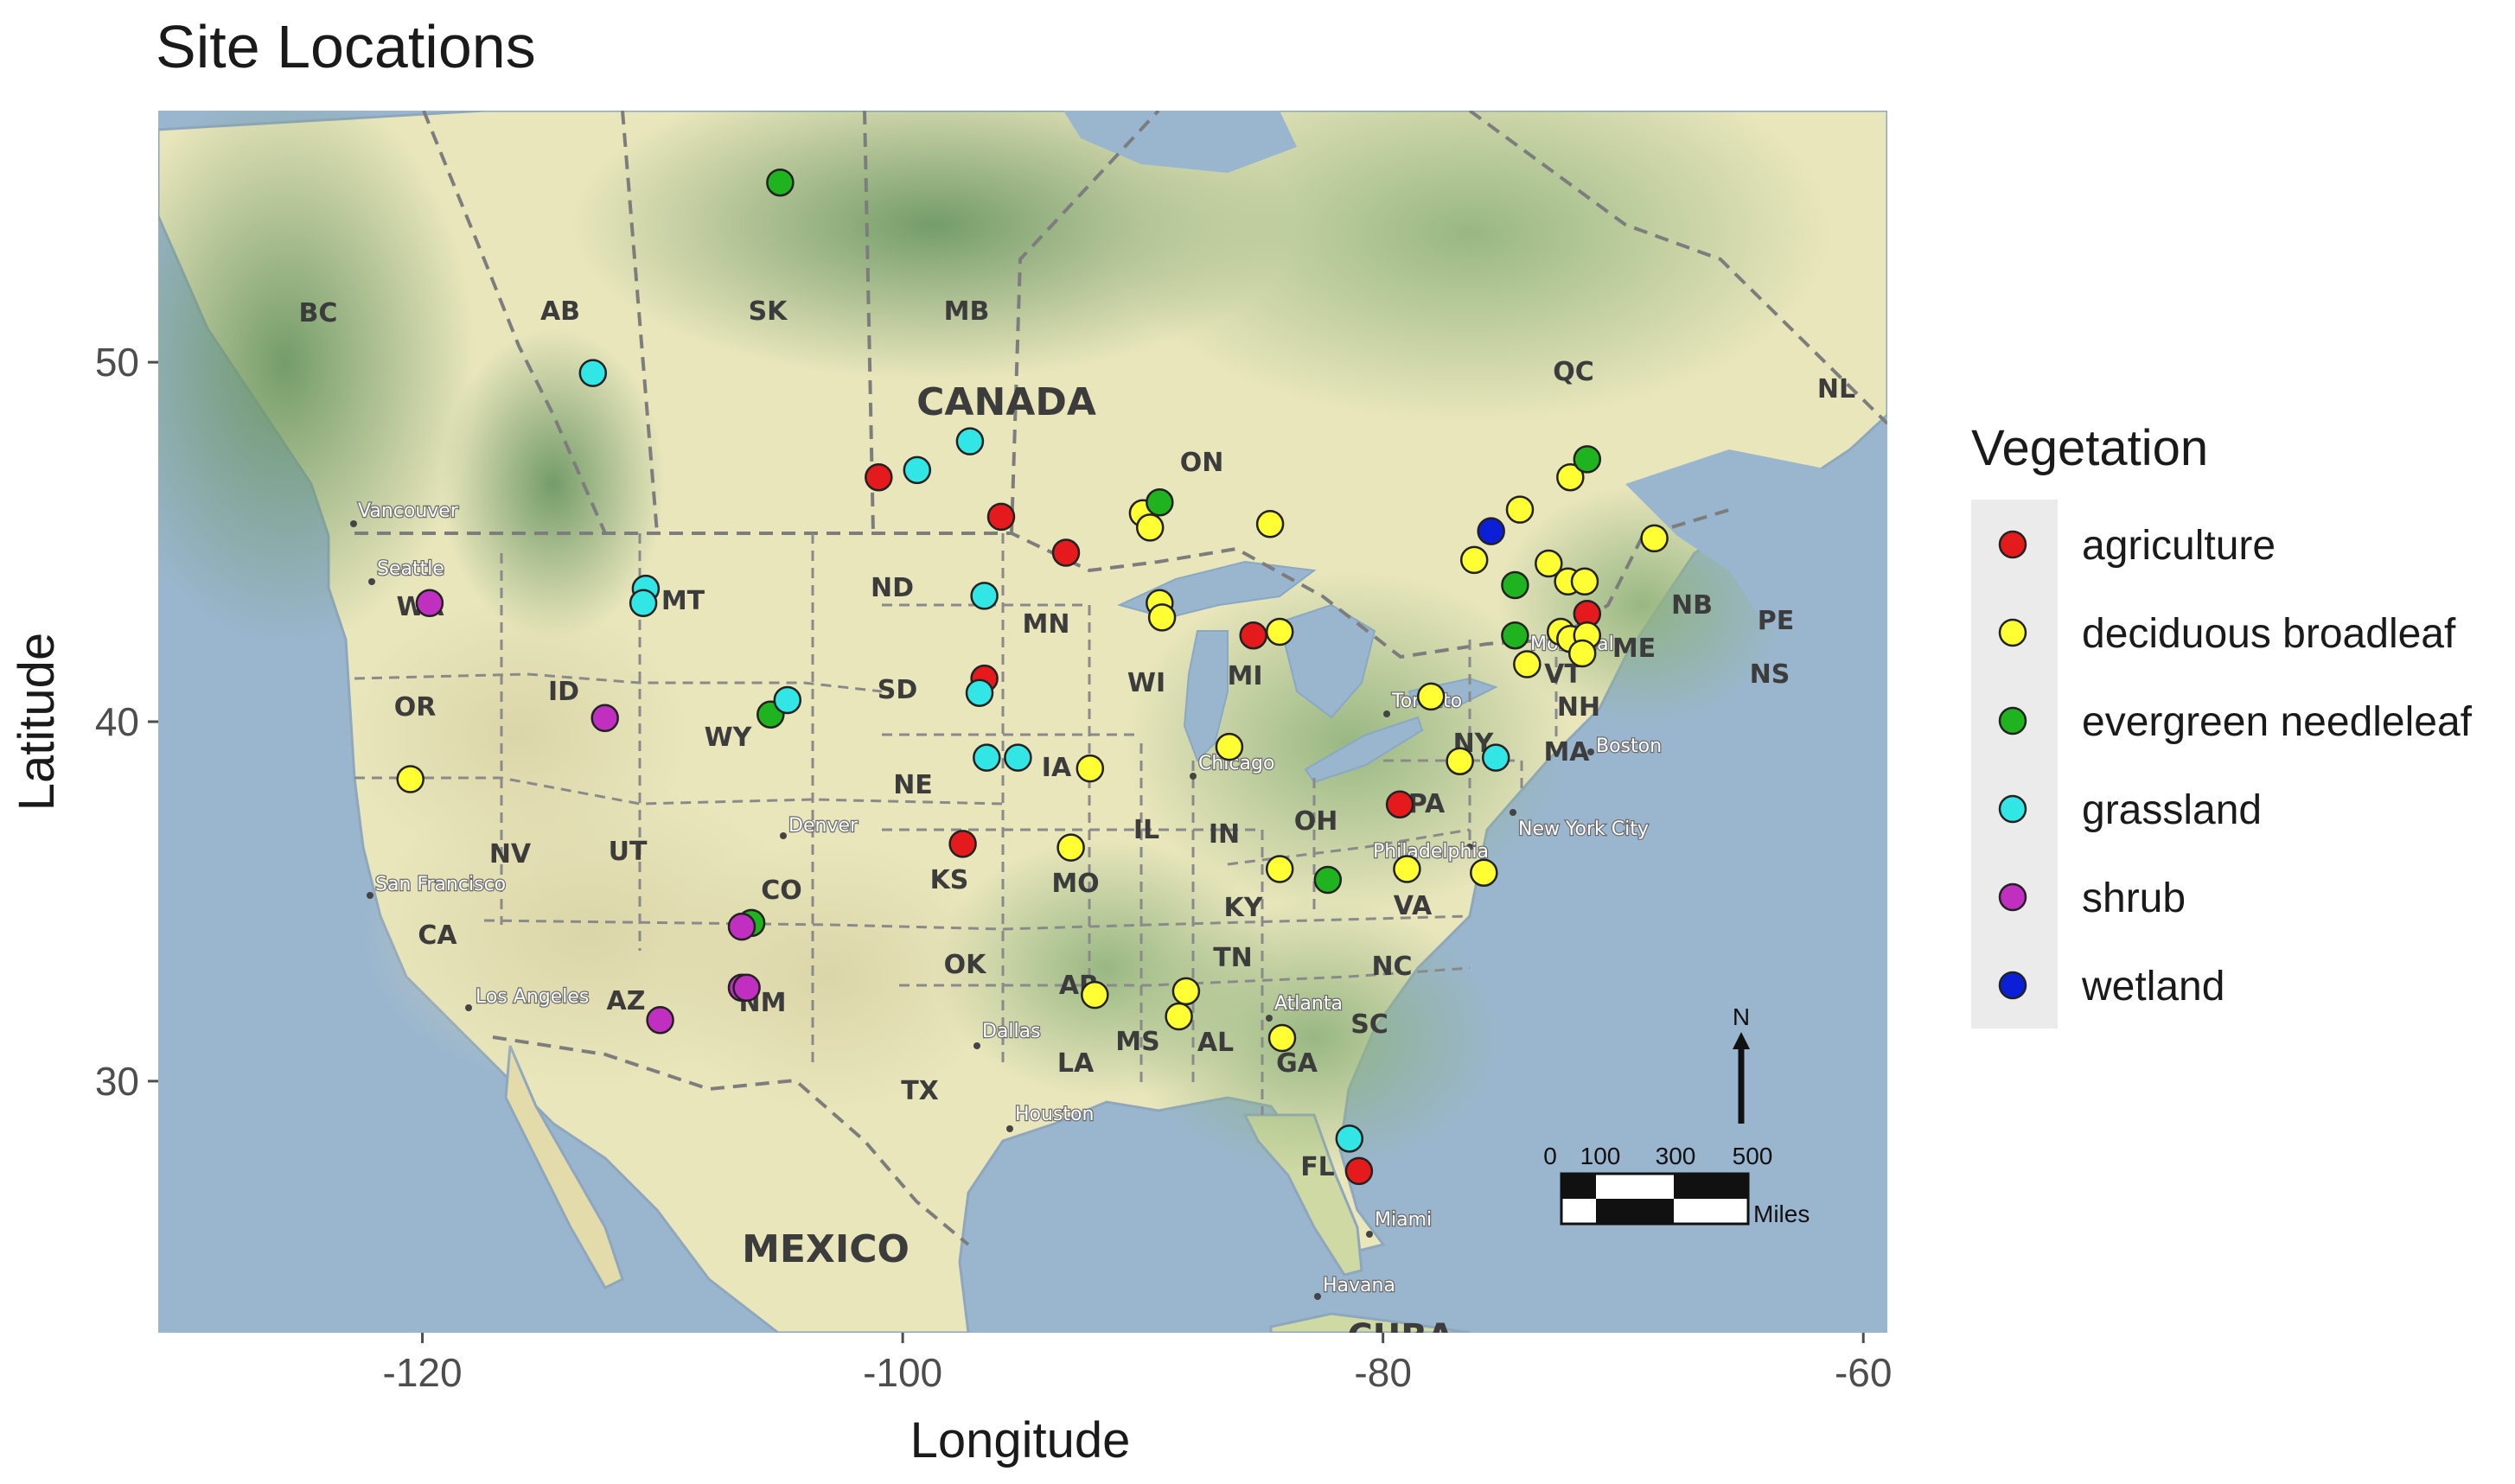 This screenshot has width=2515, height=1484. I want to click on region-label: MO, so click(1075, 884).